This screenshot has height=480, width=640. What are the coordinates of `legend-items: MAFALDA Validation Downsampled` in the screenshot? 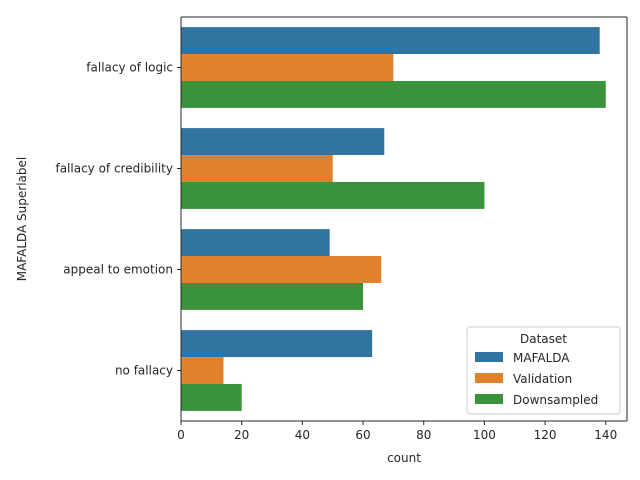 It's located at (536, 379).